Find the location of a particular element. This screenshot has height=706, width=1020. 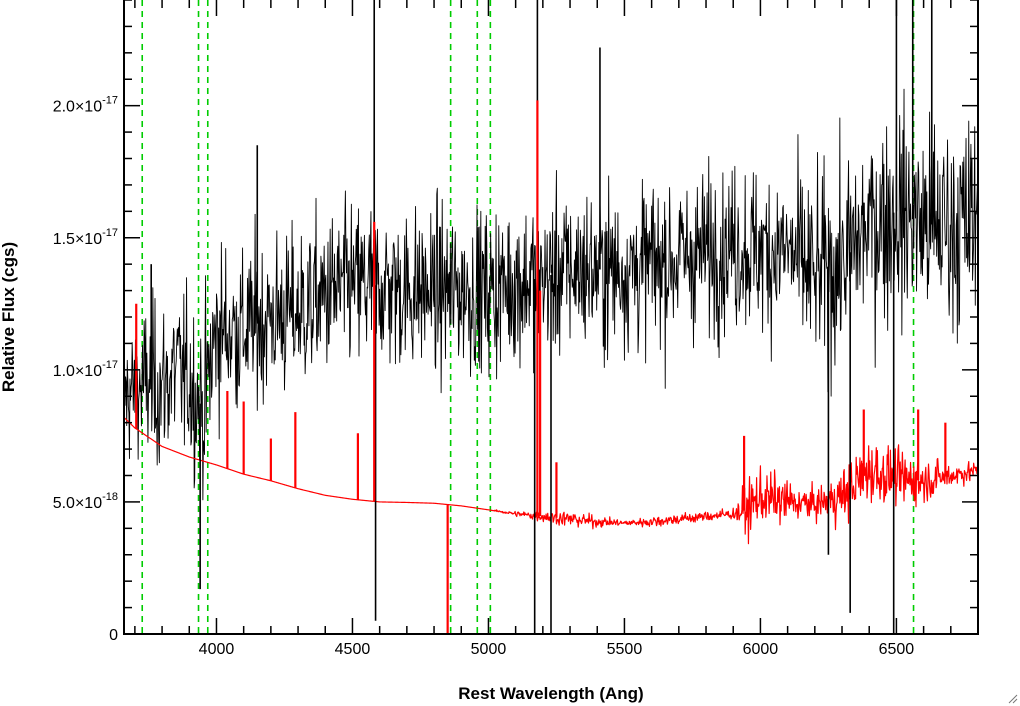

x-tick-label: 4500 is located at coordinates (353, 649).